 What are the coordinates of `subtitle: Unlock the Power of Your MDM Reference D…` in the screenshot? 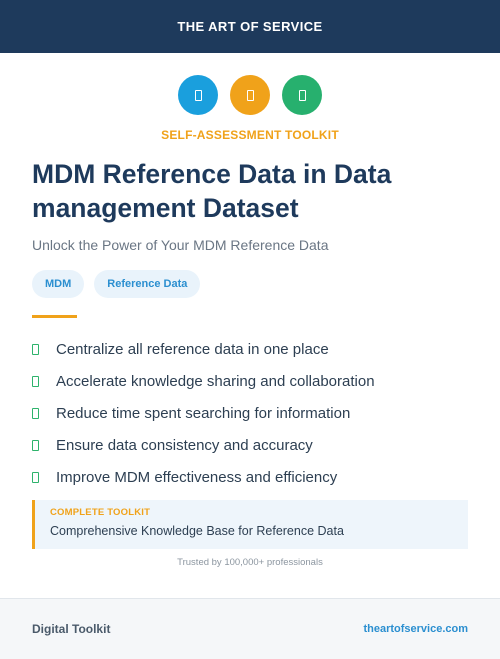 It's located at (180, 245).